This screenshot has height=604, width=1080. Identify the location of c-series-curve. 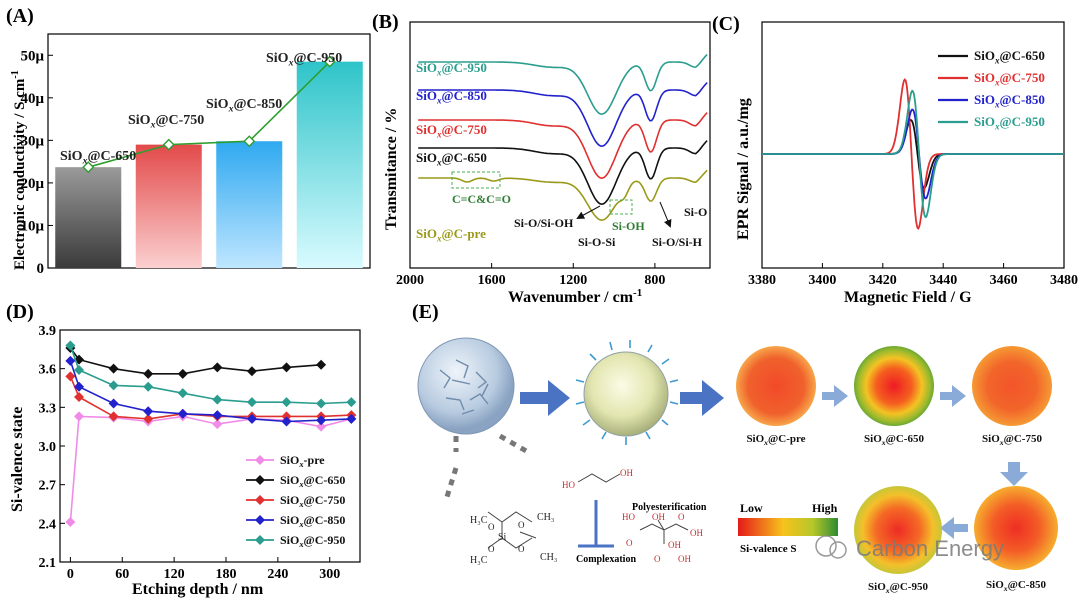
(913, 154).